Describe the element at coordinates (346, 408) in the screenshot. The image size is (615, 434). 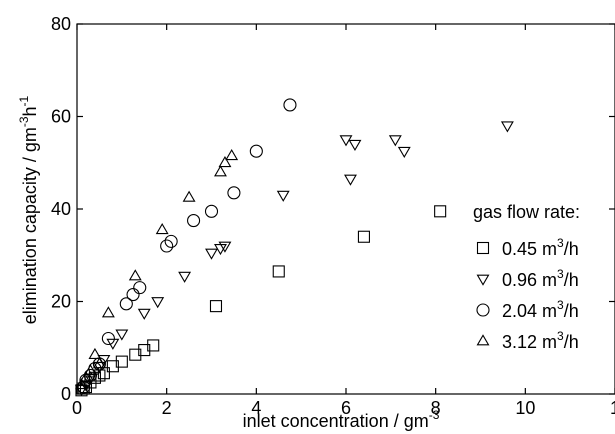
I see `x-tick-label: 6` at that location.